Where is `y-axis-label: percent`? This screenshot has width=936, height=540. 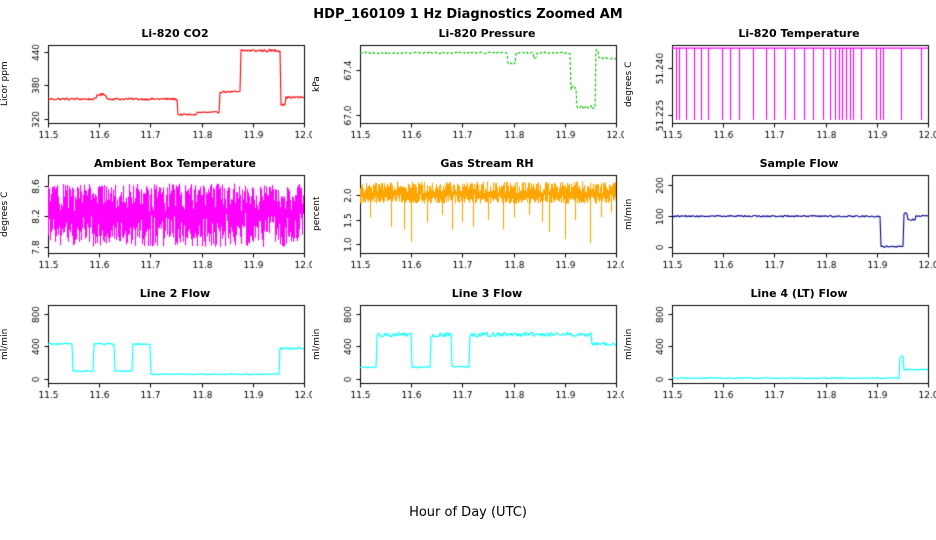 y-axis-label: percent is located at coordinates (317, 214).